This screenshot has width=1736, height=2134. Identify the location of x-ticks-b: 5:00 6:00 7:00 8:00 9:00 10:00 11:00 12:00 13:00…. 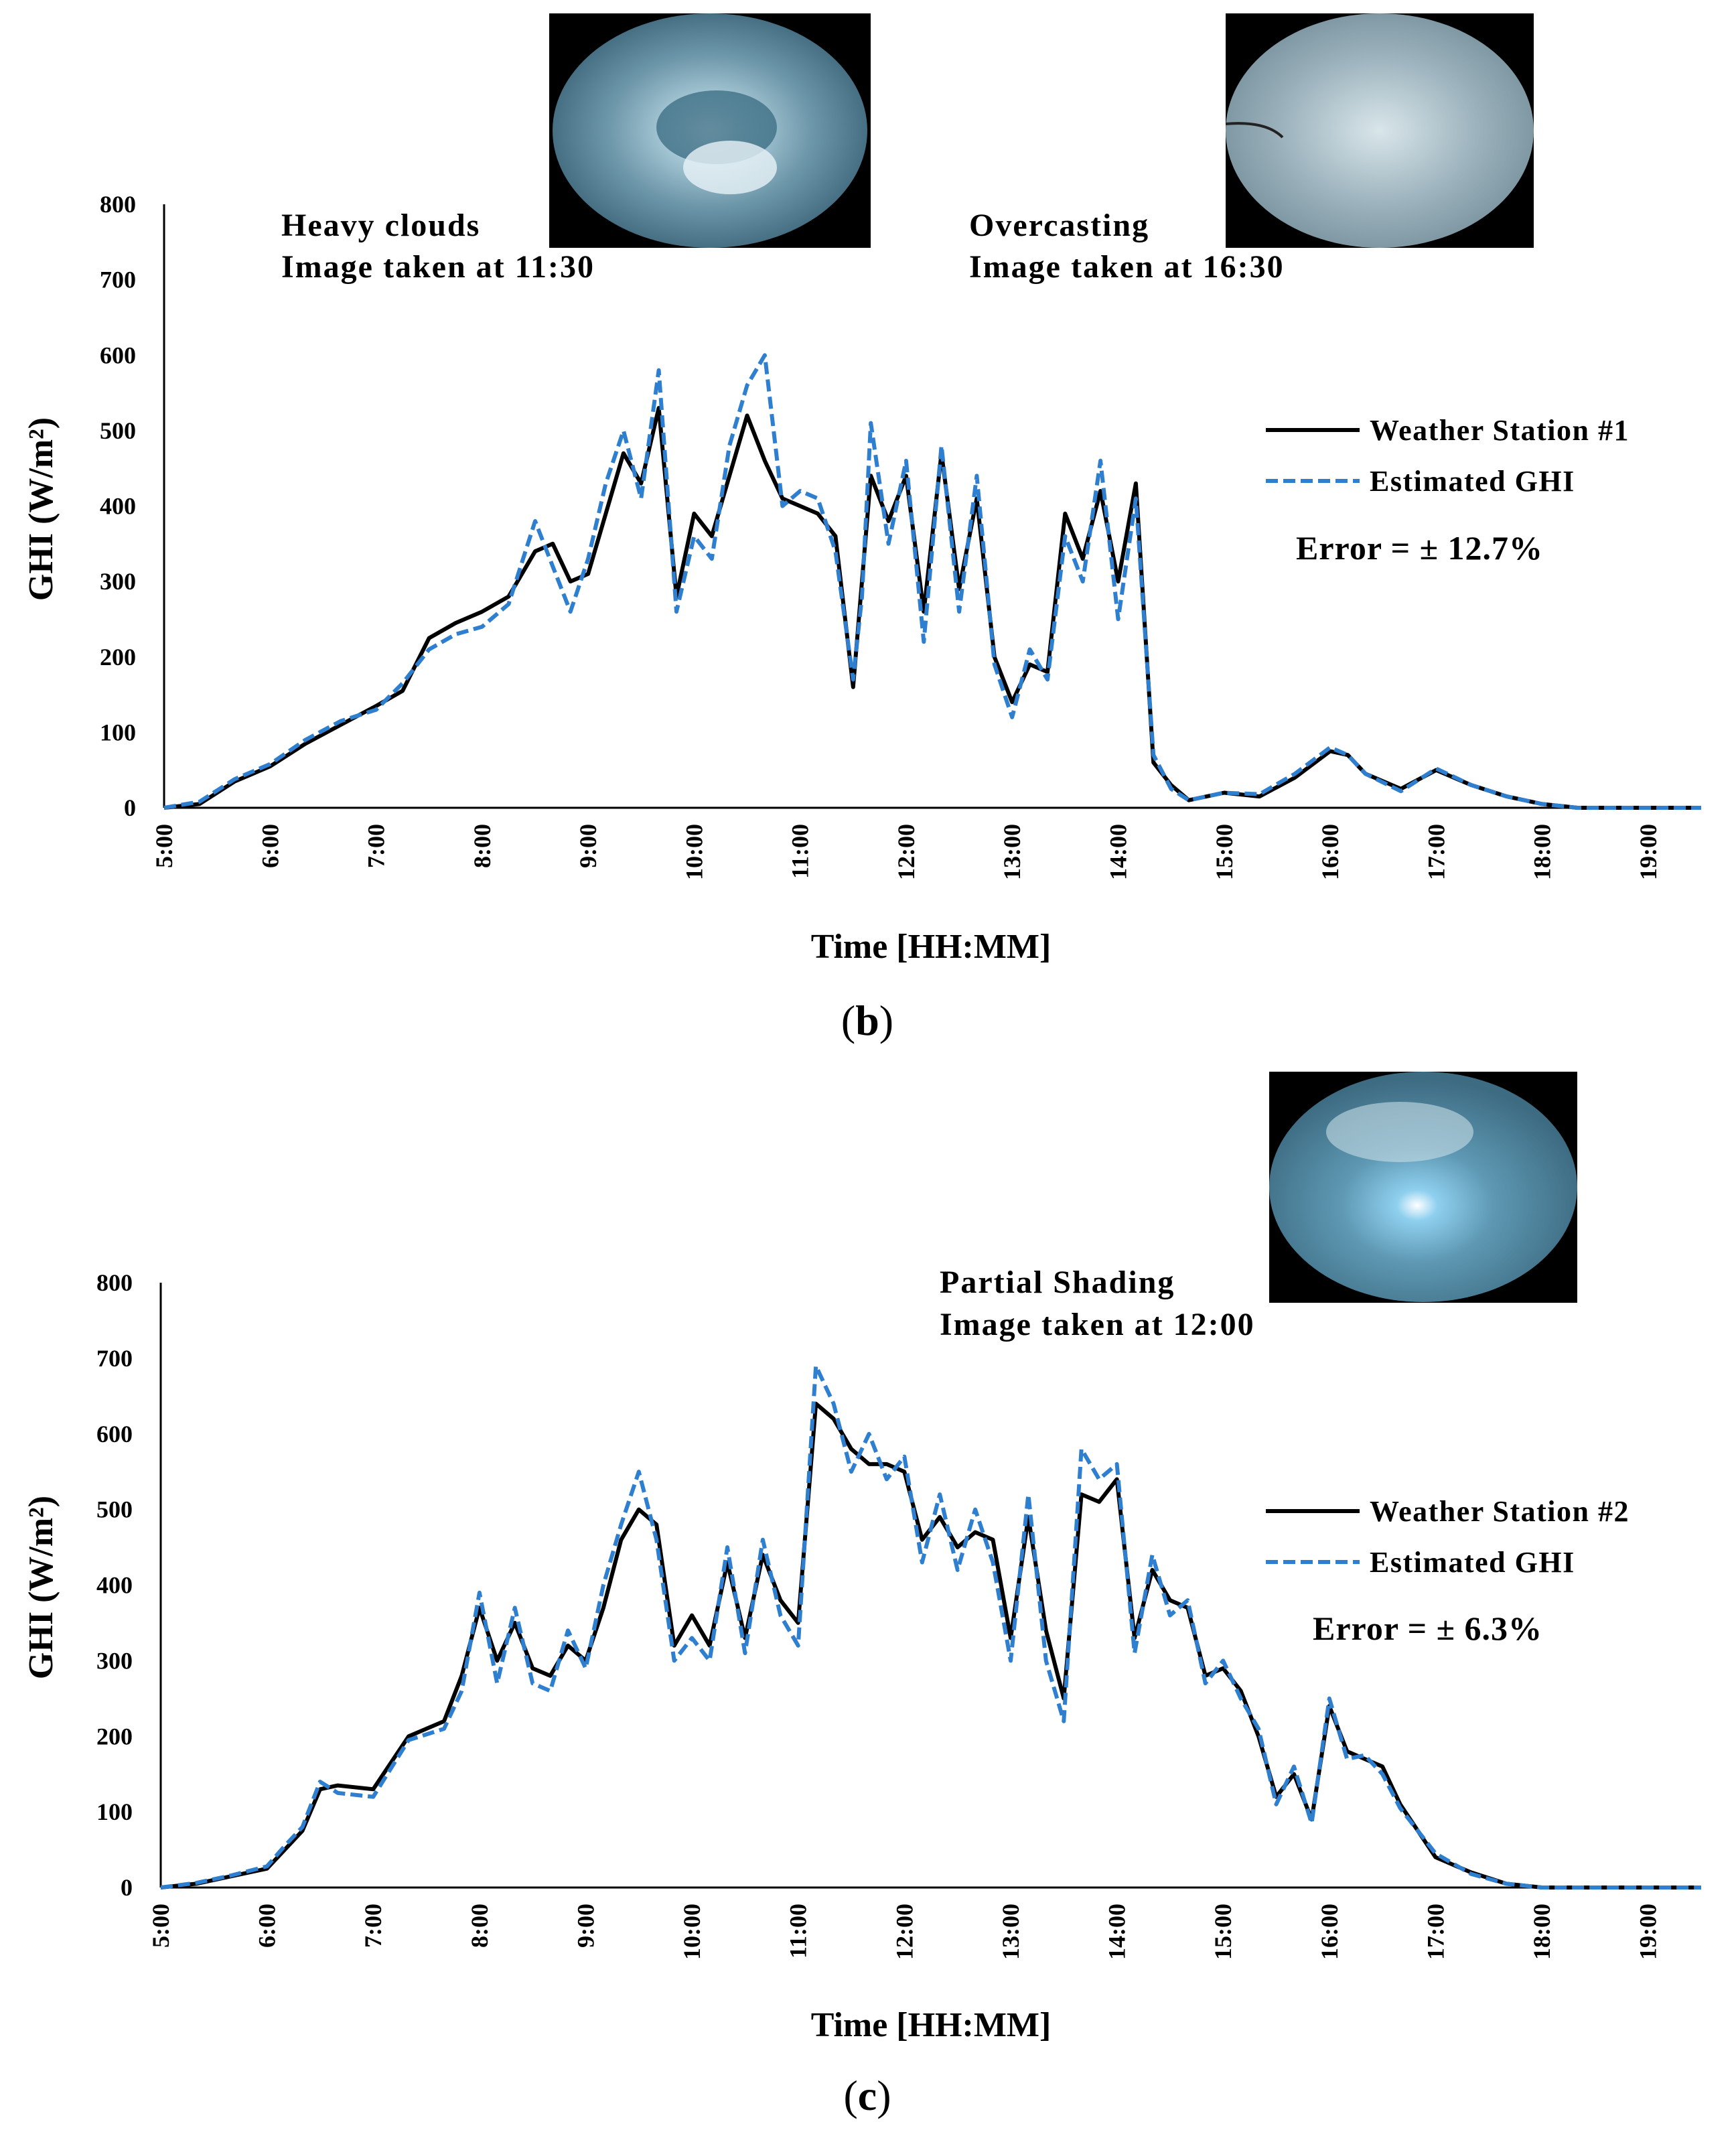
(906, 852).